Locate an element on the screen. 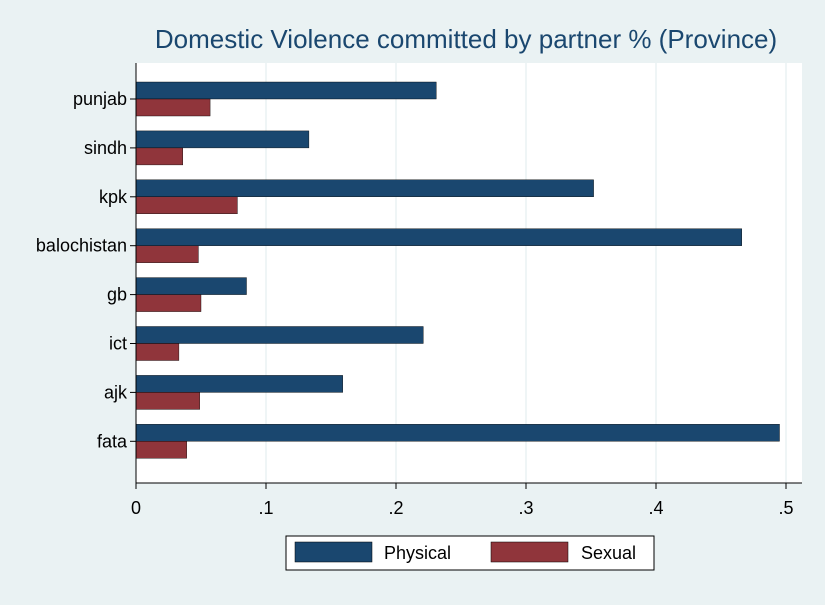  x-tick-label: .5 is located at coordinates (785, 508).